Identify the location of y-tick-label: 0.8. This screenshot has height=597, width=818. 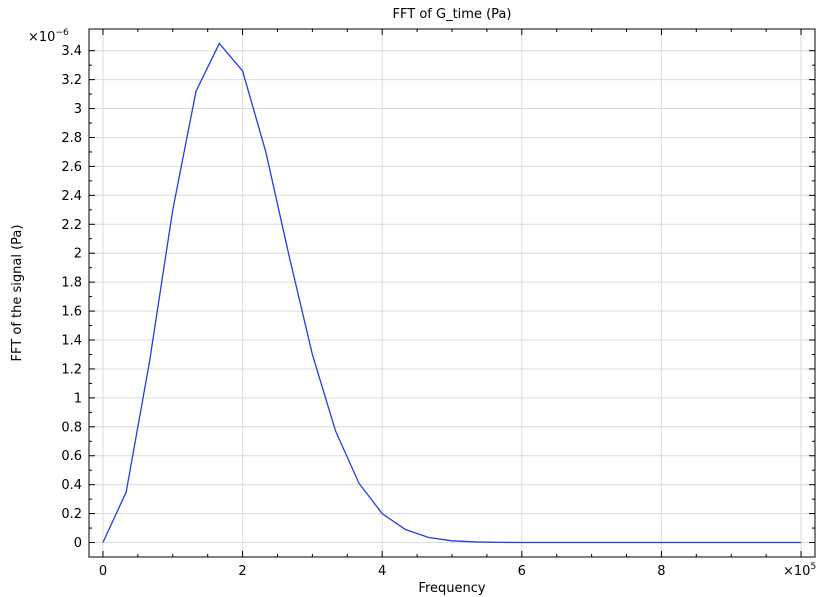
(71, 427).